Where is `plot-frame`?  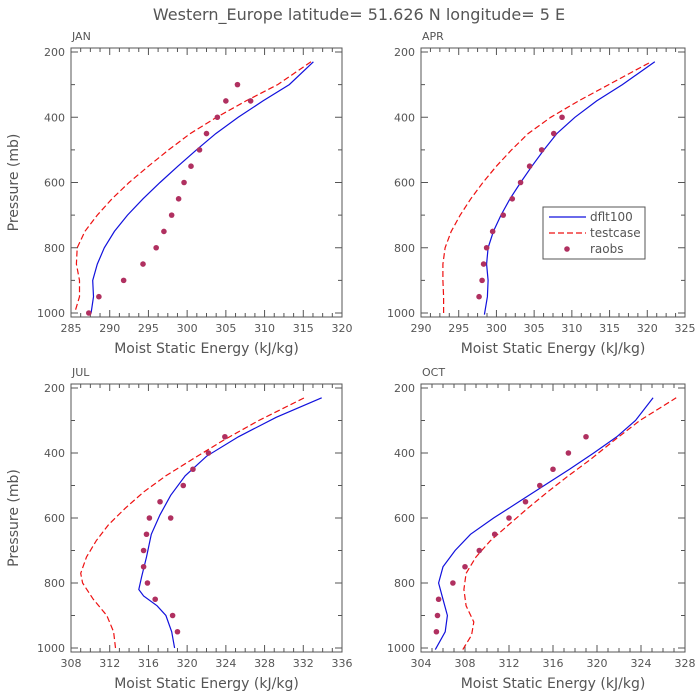 plot-frame is located at coordinates (553, 518).